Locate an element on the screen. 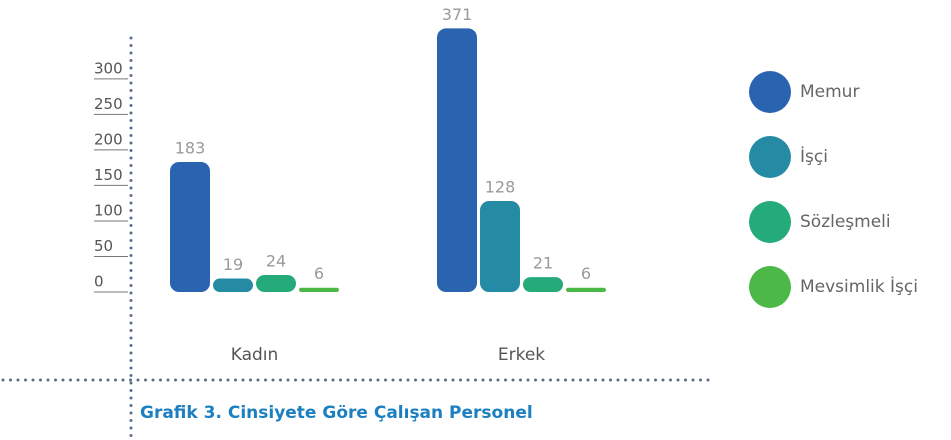 This screenshot has width=951, height=440. legend-label: Memur is located at coordinates (829, 92).